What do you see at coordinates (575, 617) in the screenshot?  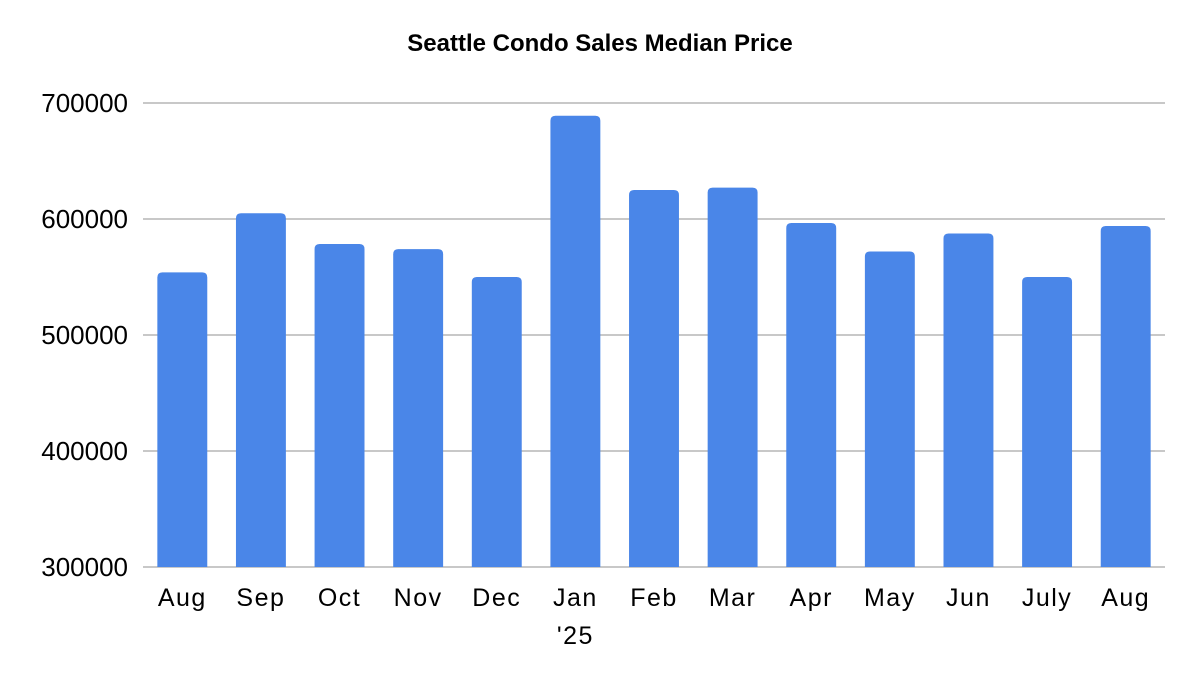 I see `x-tick-label: Jan '25` at bounding box center [575, 617].